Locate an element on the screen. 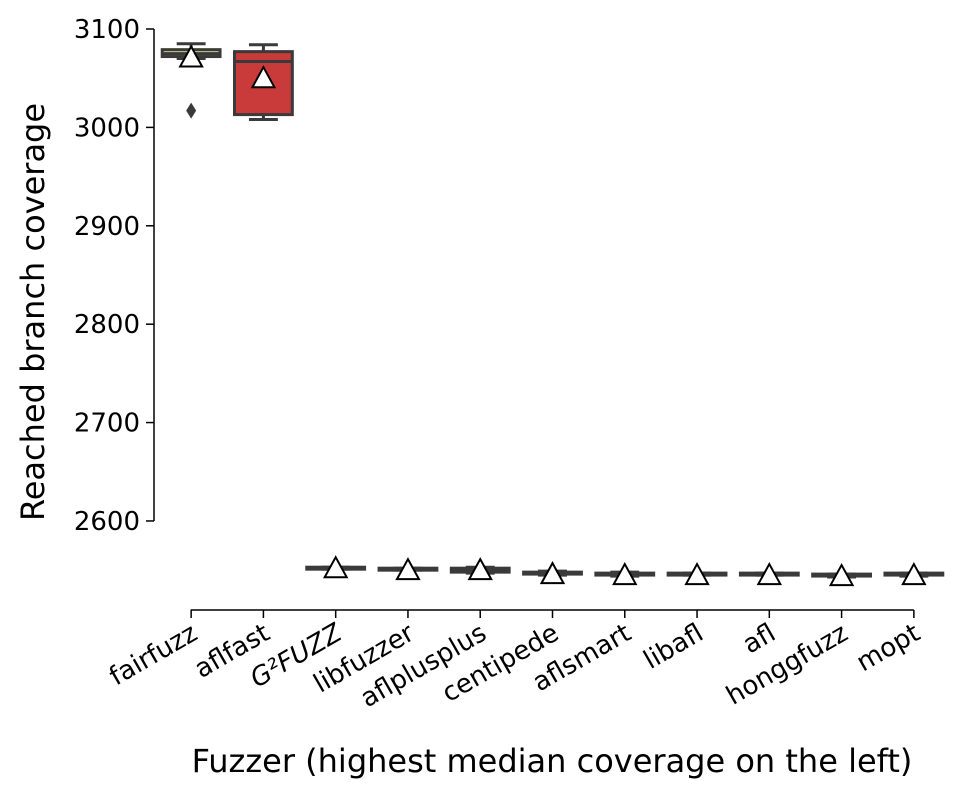  x-tick-label: libafl is located at coordinates (674, 647).